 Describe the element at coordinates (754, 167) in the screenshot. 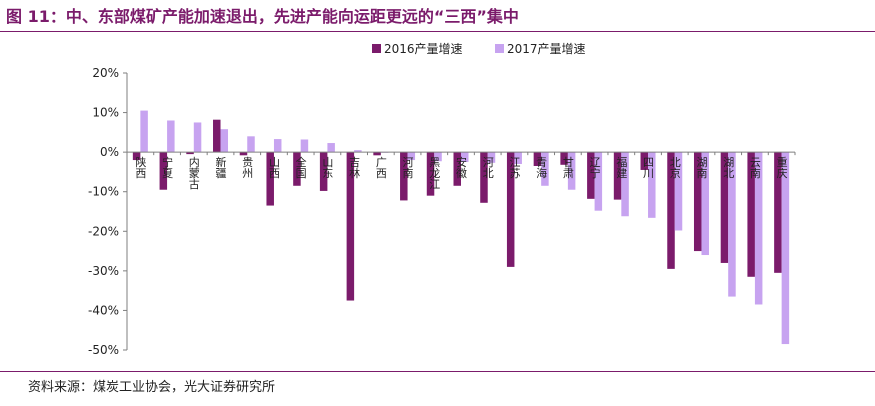

I see `x-tick-label: 云南` at that location.